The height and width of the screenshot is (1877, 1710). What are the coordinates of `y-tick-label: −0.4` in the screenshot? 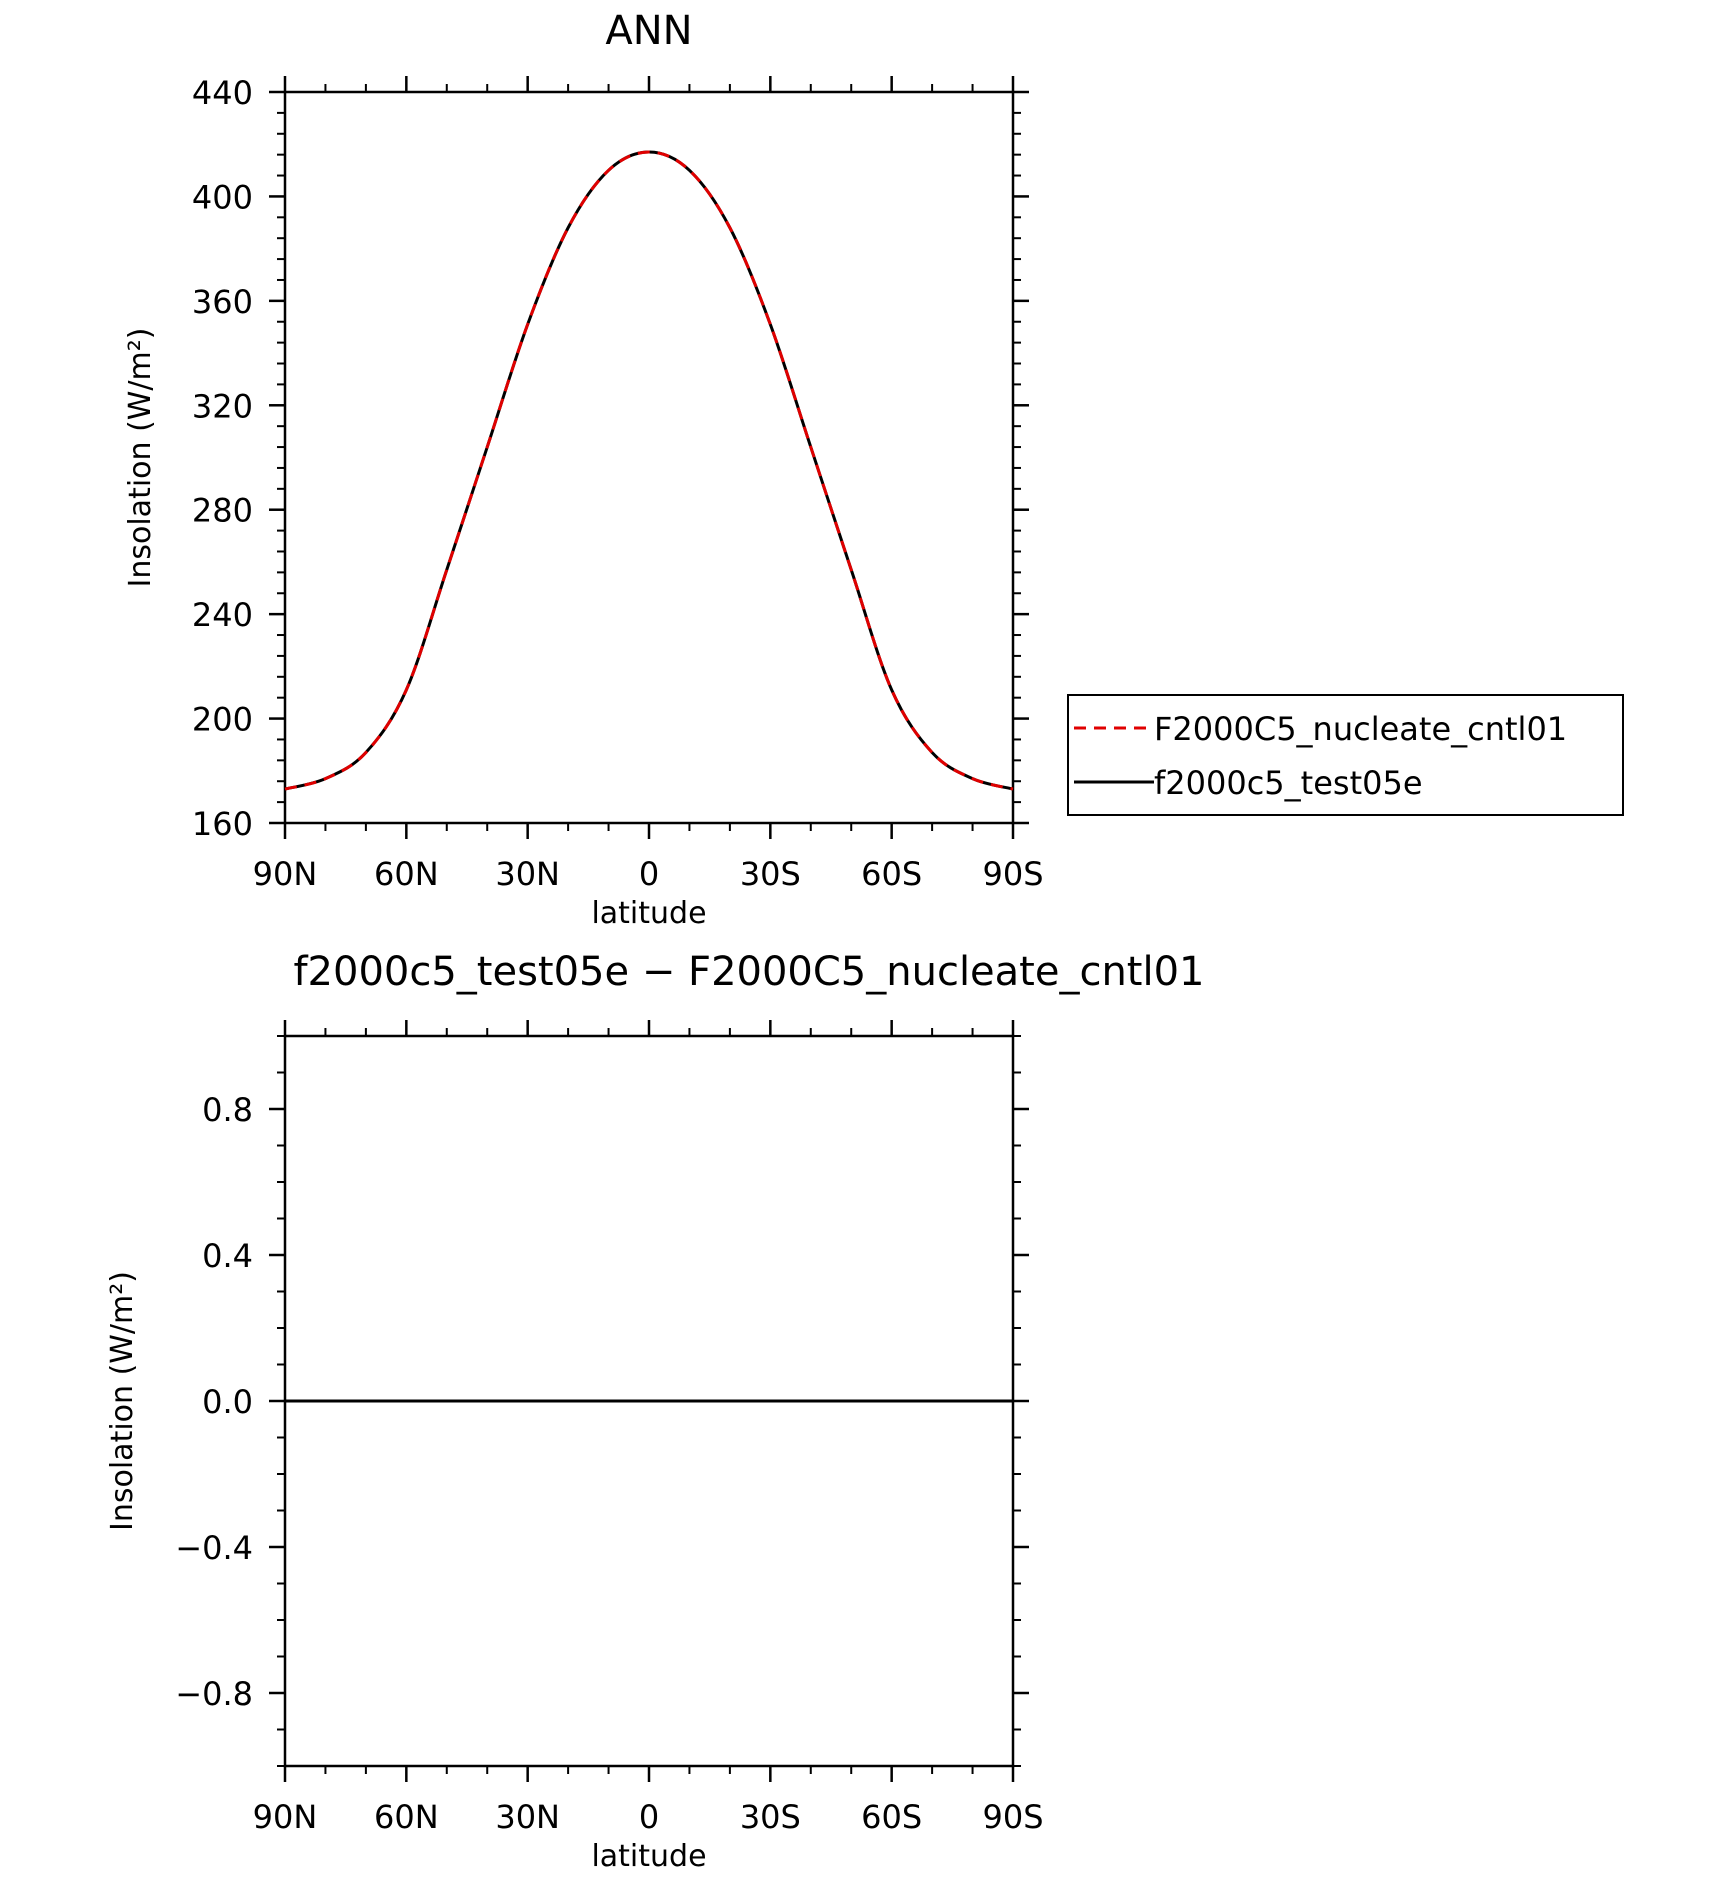 It's located at (214, 1548).